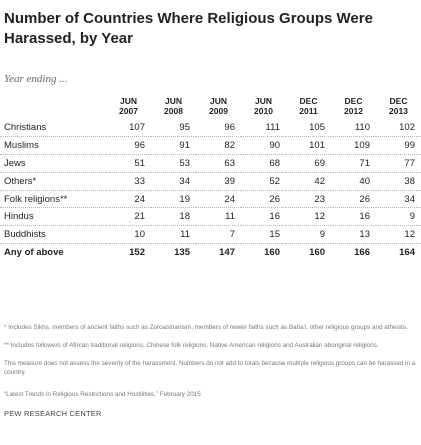 Image resolution: width=421 pixels, height=445 pixels. I want to click on column-header: JUN 2009, so click(218, 107).